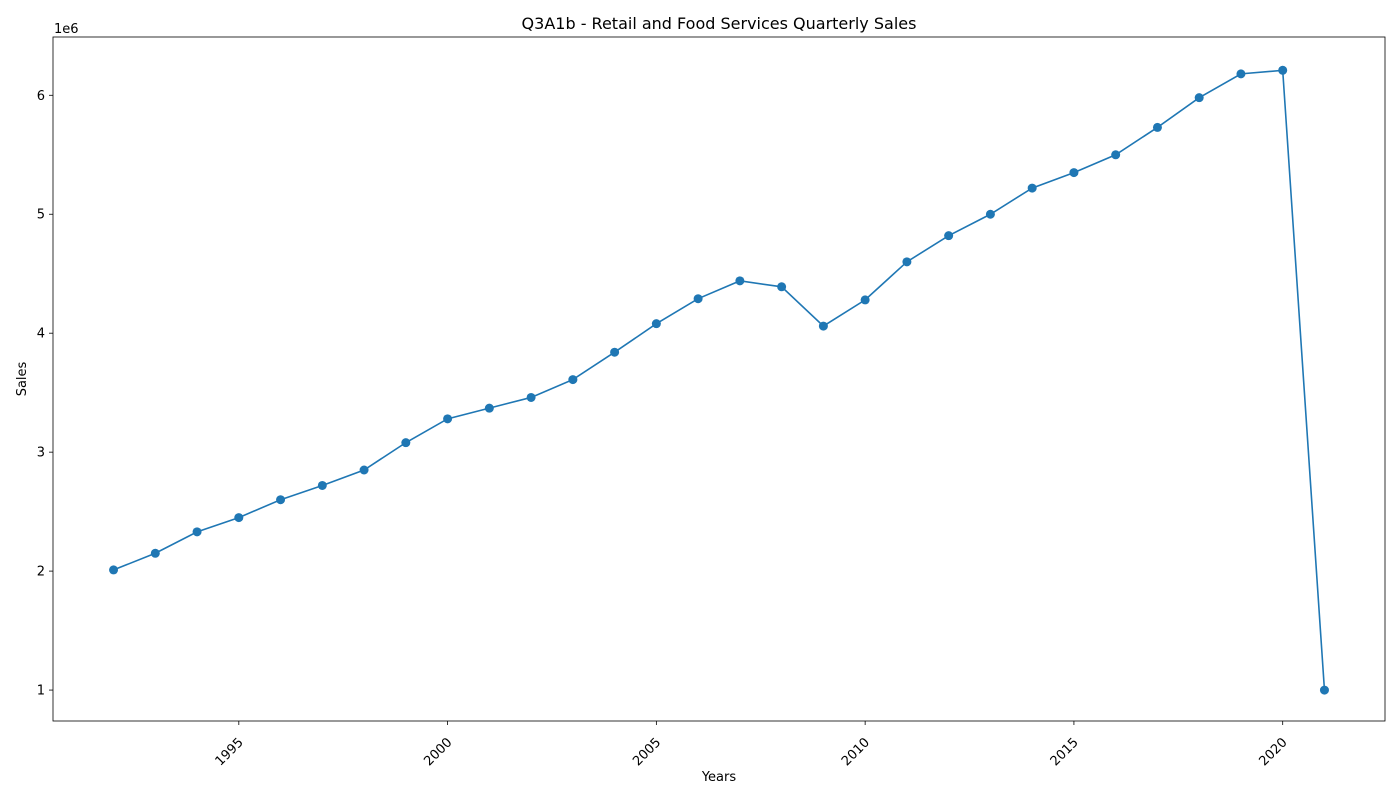 This screenshot has width=1400, height=800. I want to click on x-tick-label: 2020, so click(1274, 752).